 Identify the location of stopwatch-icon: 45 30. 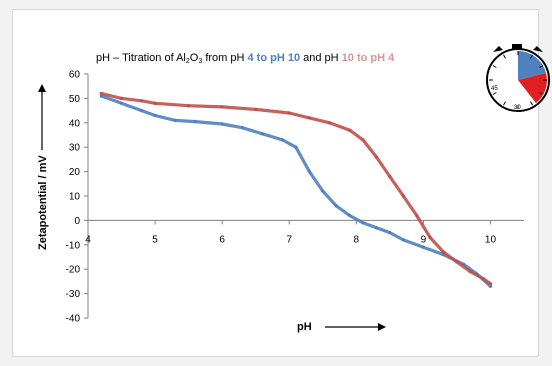
(518, 78).